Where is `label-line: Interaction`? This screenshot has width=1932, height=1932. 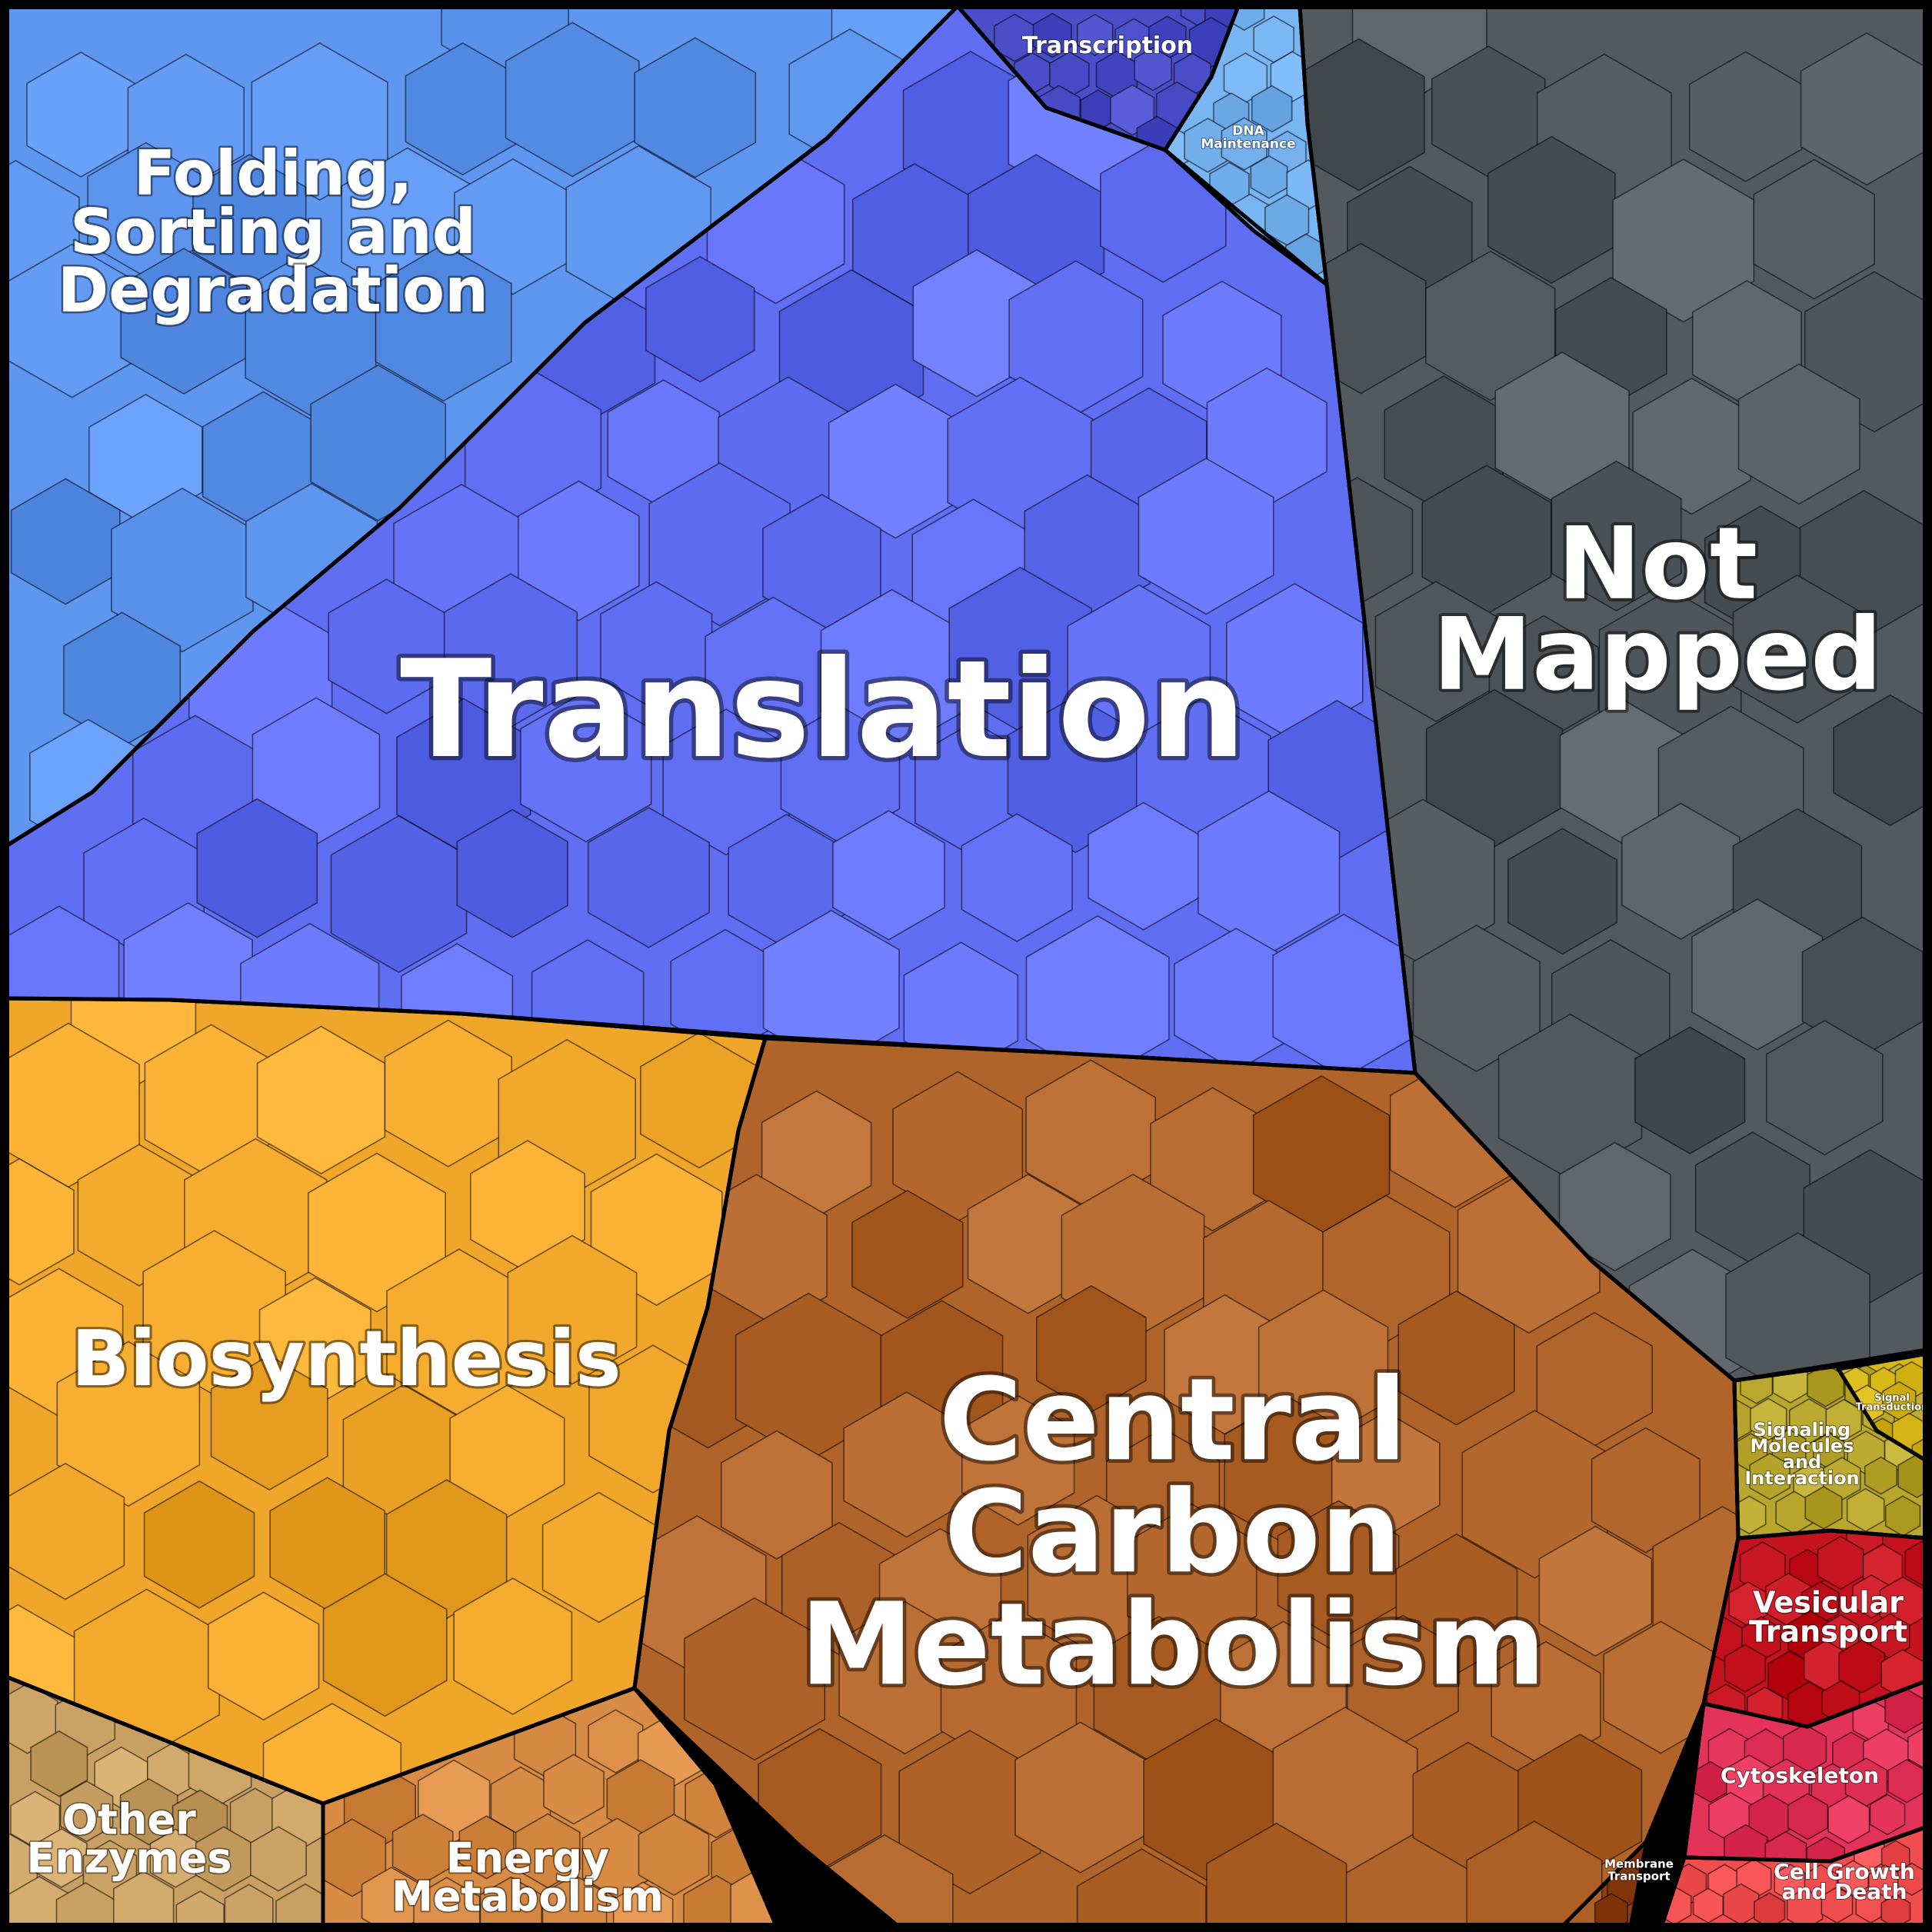 label-line: Interaction is located at coordinates (1801, 1478).